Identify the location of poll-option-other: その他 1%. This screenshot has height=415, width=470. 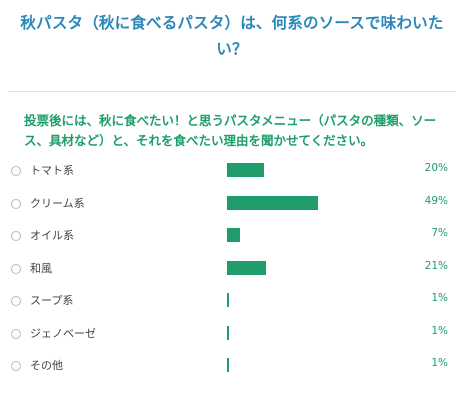
(235, 366).